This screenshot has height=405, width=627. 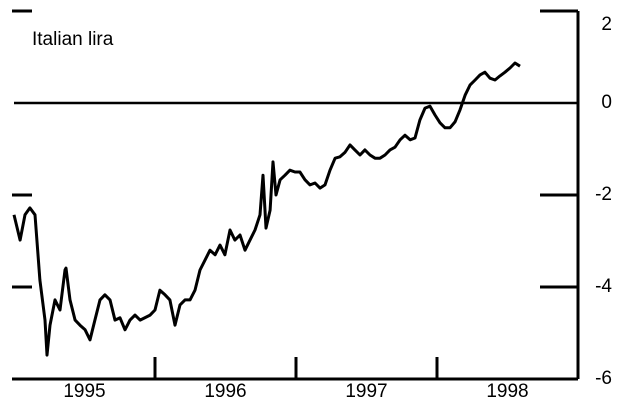 I want to click on x-tick-label: 1995, so click(x=84, y=391).